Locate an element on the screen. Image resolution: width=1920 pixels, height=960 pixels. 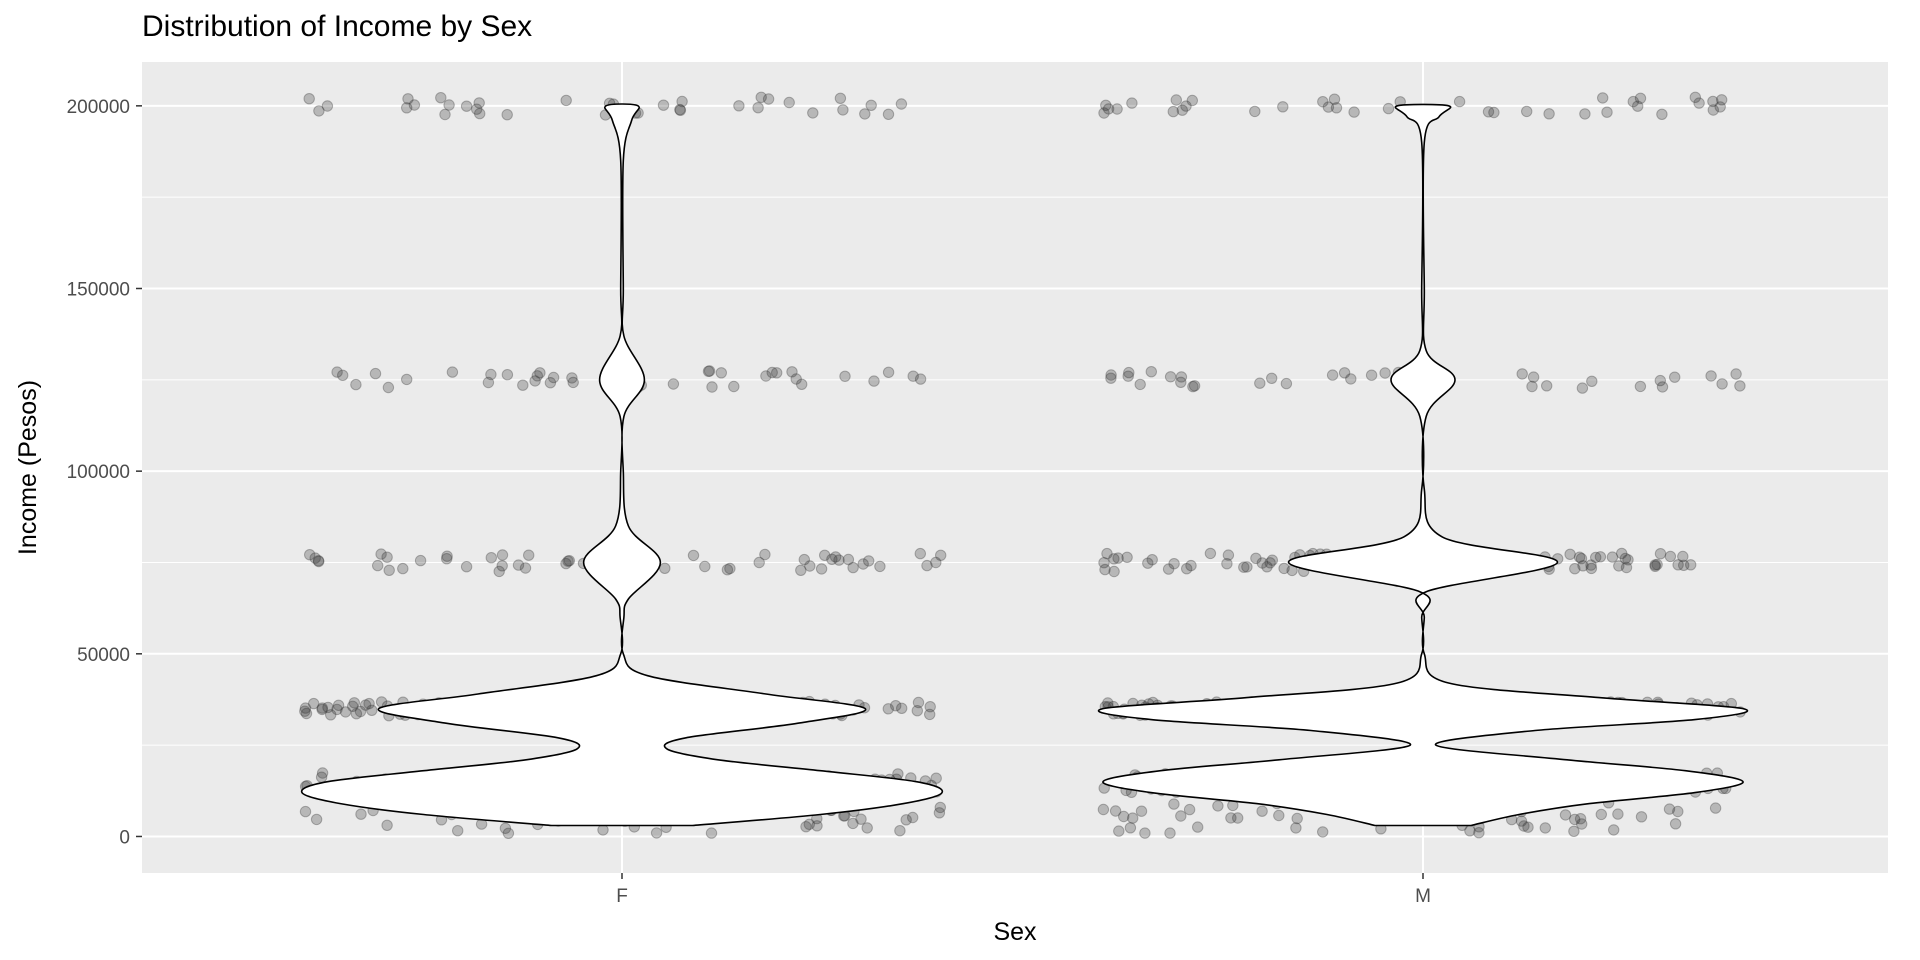
y-tick-label: 0 is located at coordinates (124, 837).